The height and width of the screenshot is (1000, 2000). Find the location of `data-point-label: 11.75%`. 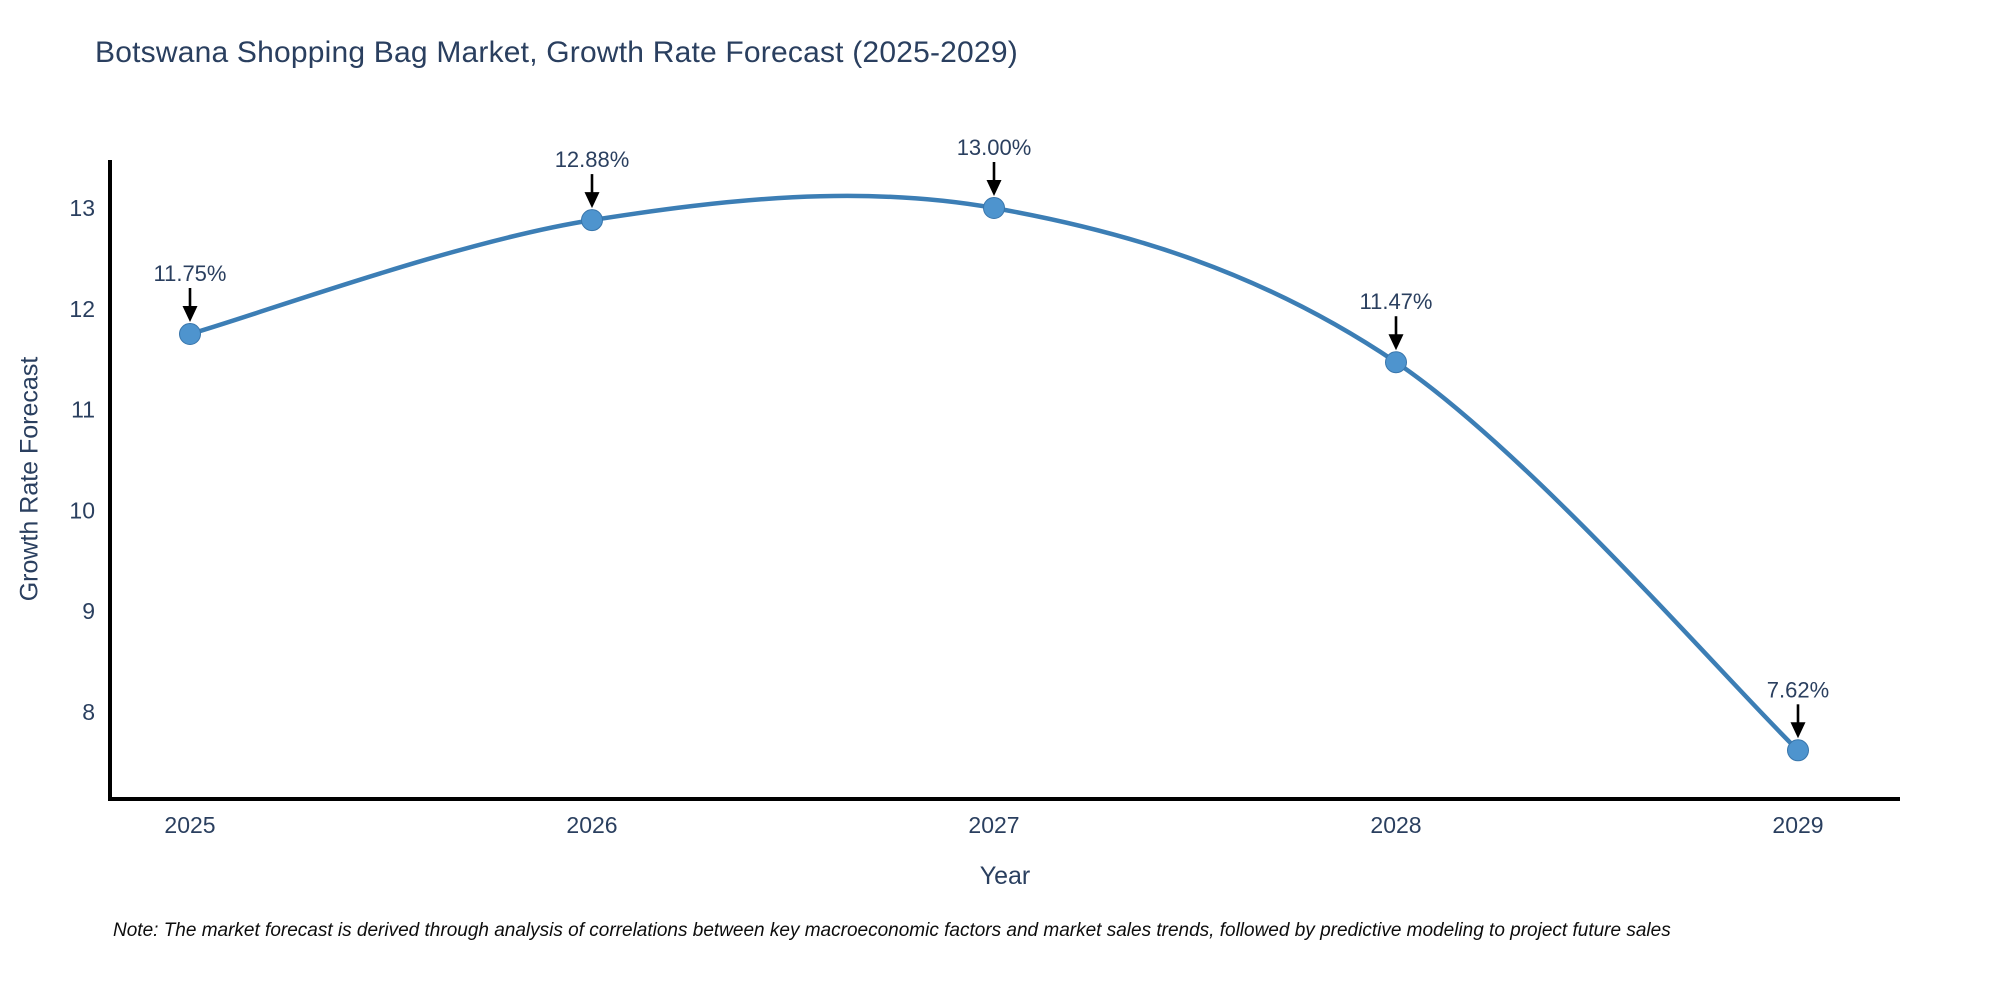

data-point-label: 11.75% is located at coordinates (190, 273).